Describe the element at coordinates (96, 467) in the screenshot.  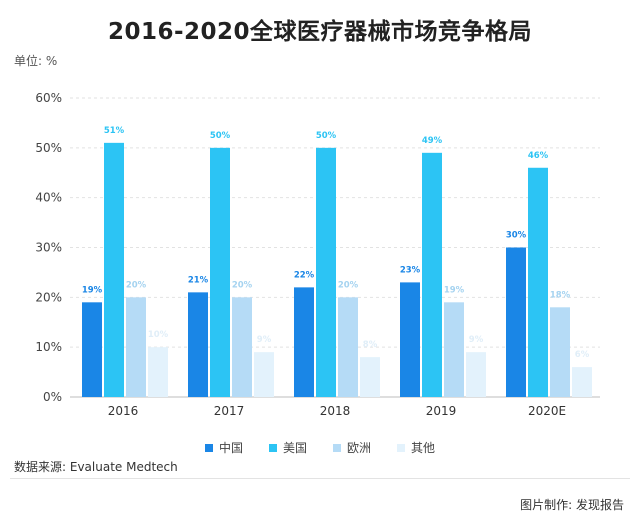
I see `source-note: 数据来源: Evaluate Medtech` at that location.